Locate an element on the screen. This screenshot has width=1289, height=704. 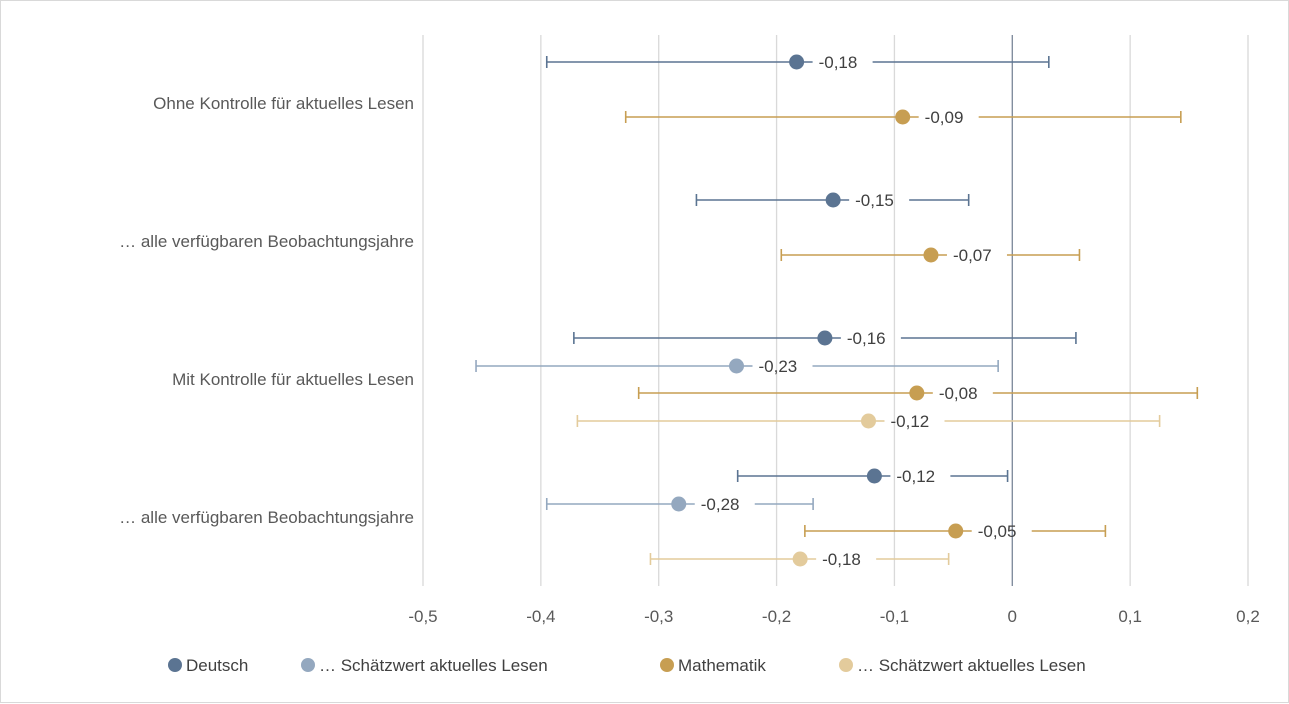
x-tick-label: 0,2 is located at coordinates (1248, 616).